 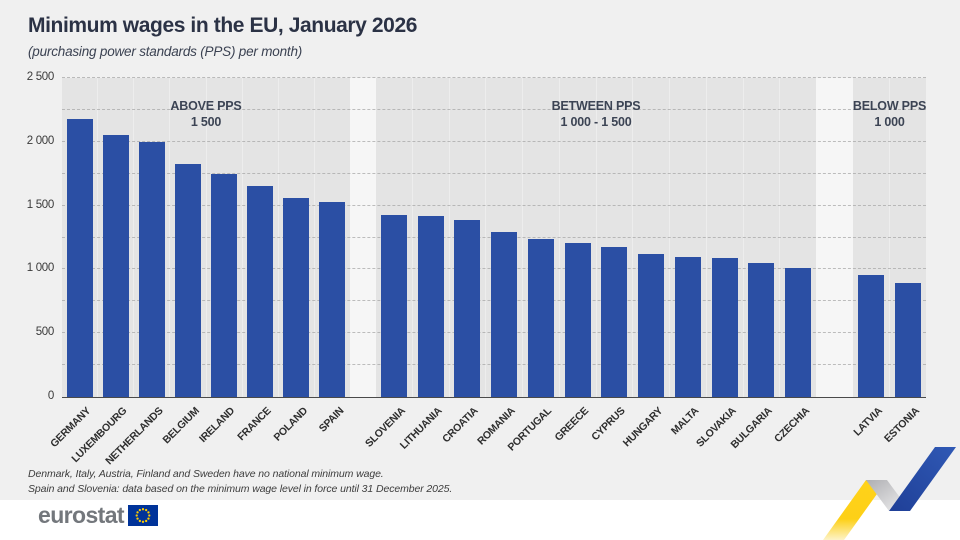 What do you see at coordinates (855, 510) in the screenshot?
I see `ribbon-yellow-stroke` at bounding box center [855, 510].